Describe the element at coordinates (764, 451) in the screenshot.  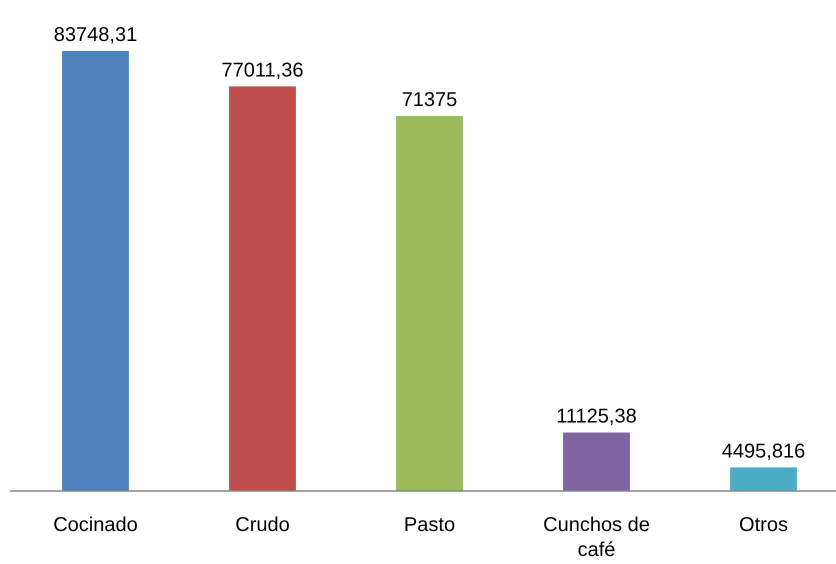
I see `data-label: 4495,816` at that location.